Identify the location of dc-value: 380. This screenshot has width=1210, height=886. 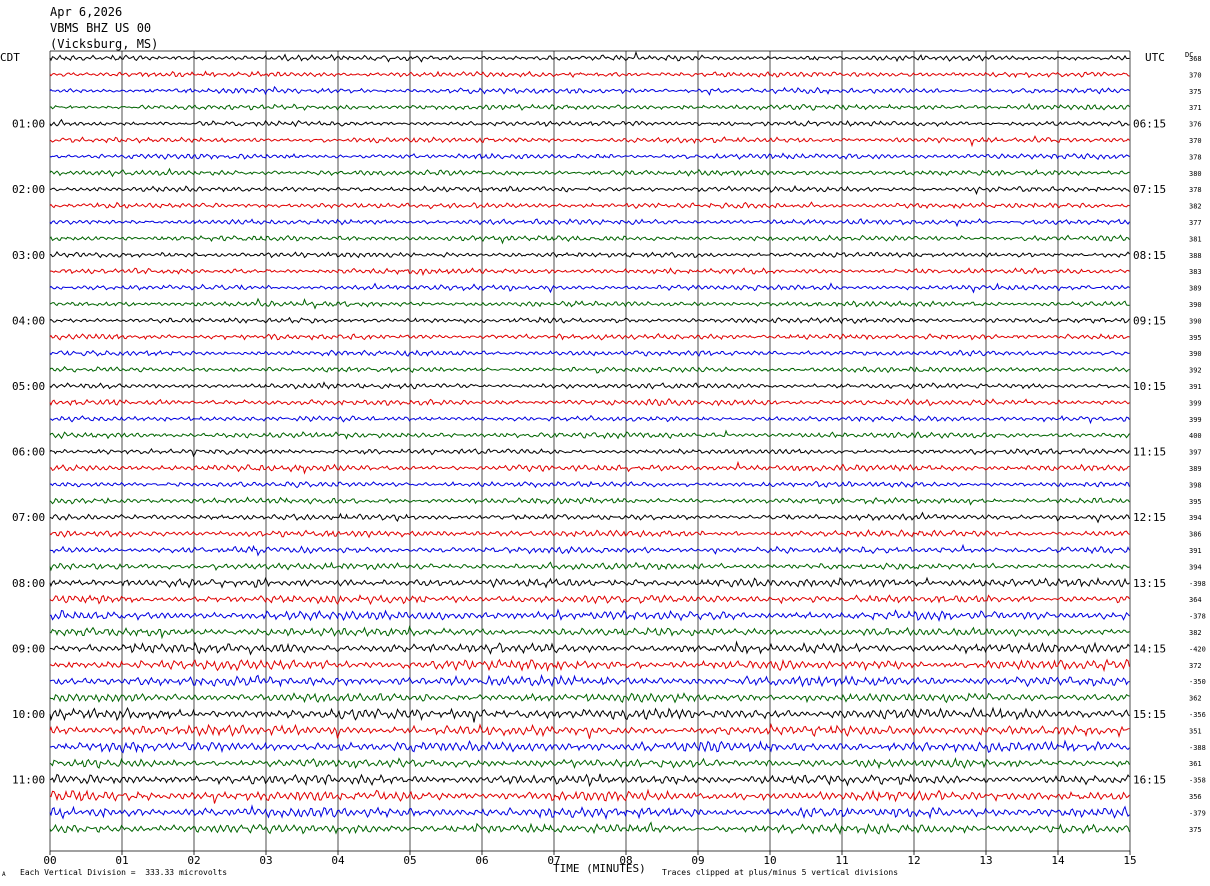
(1195, 174).